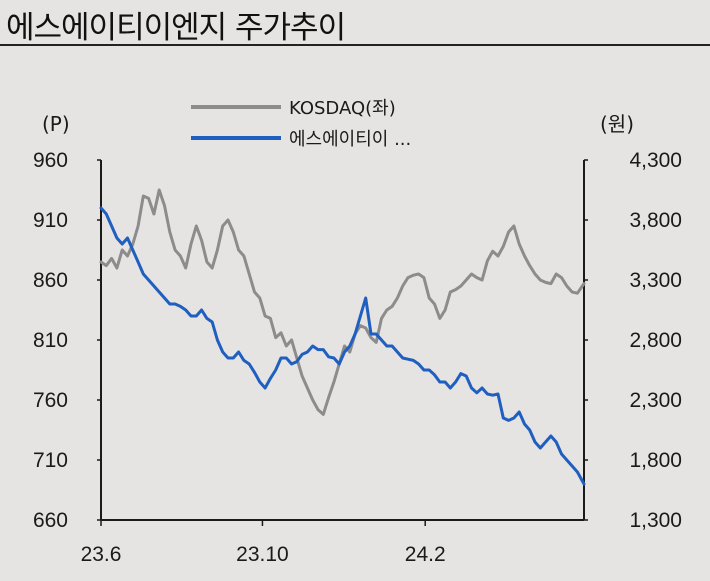 Image resolution: width=710 pixels, height=581 pixels. I want to click on title-divider, so click(355, 45).